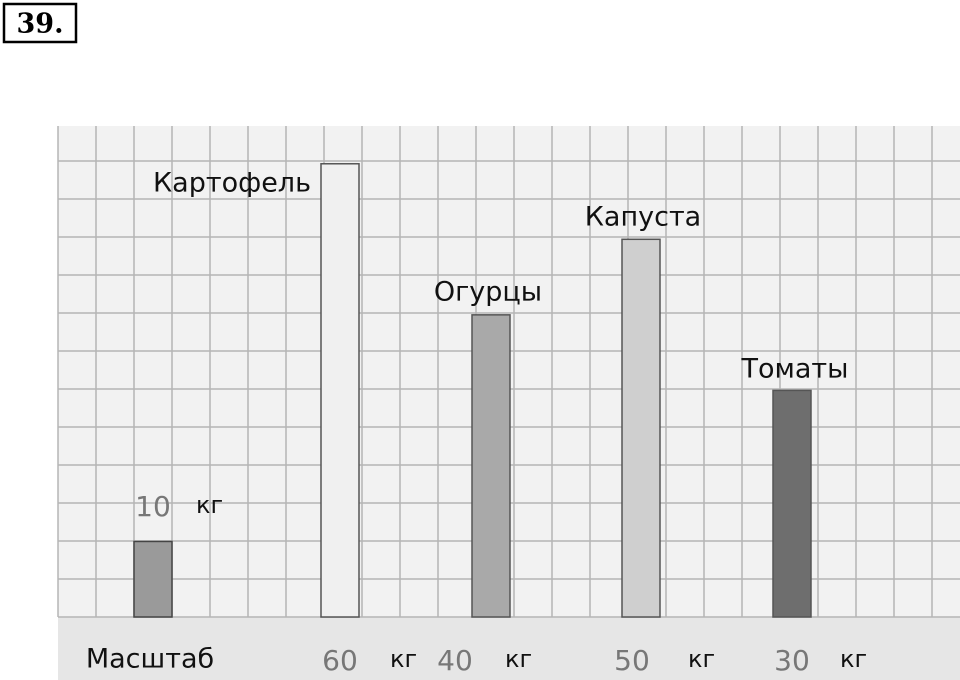 The image size is (960, 680). Describe the element at coordinates (455, 660) in the screenshot. I see `value-label: 40` at that location.